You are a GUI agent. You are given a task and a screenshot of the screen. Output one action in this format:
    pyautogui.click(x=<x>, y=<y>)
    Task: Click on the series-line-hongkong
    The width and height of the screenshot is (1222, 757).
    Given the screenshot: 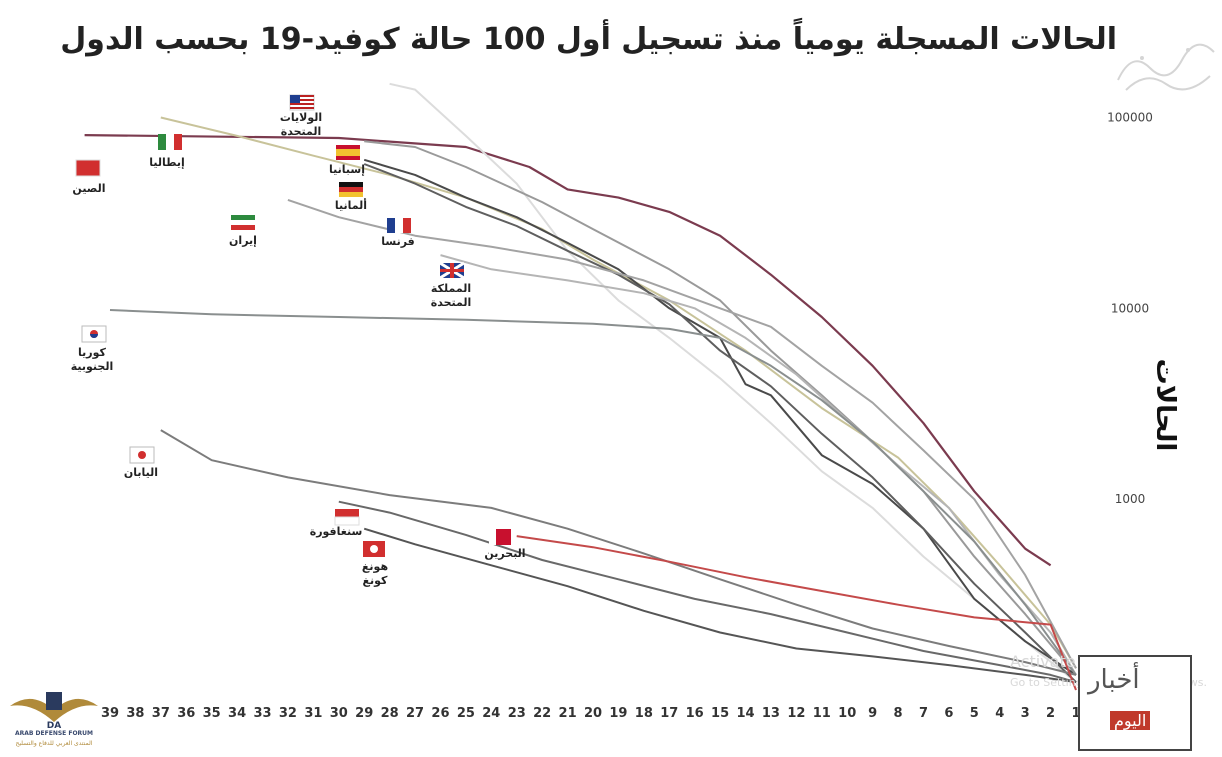 What is the action you would take?
    pyautogui.click(x=720, y=605)
    